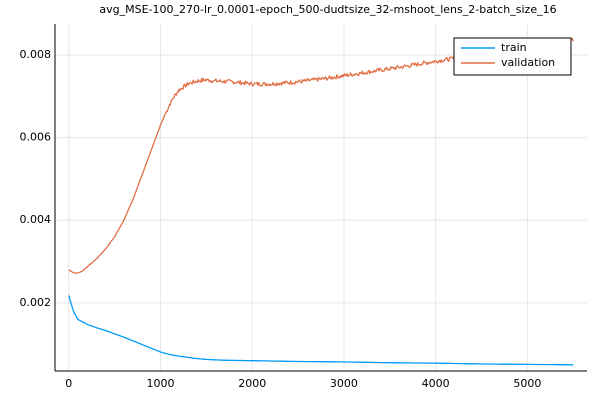 This screenshot has height=400, width=600. Describe the element at coordinates (436, 383) in the screenshot. I see `x-tick-label: 4000` at that location.